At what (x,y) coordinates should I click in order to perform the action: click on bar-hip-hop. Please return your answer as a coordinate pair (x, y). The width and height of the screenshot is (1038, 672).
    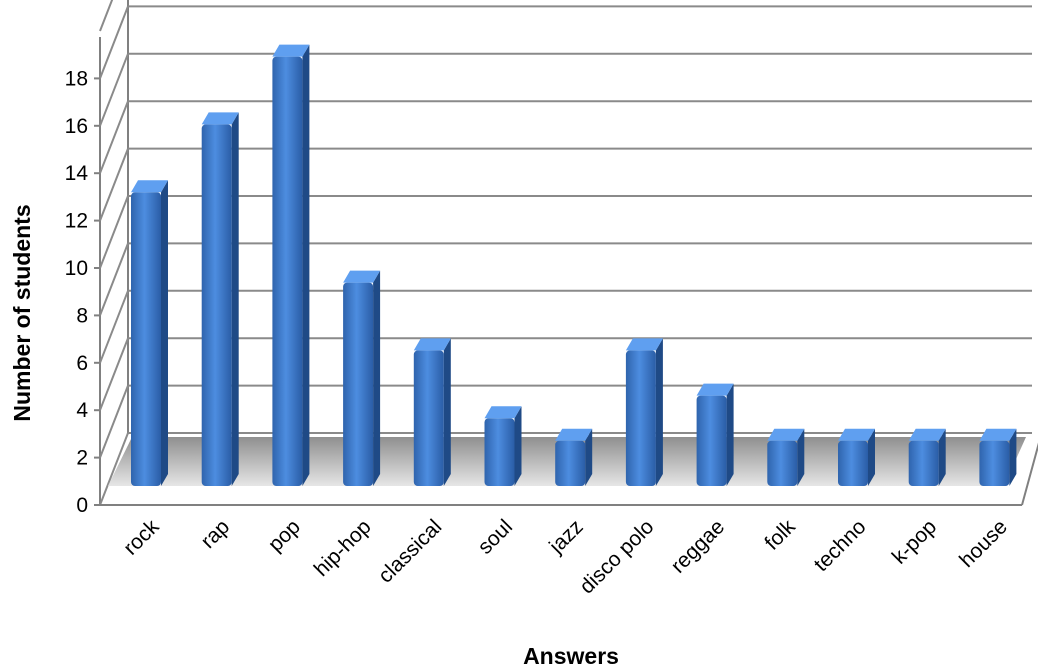
    Looking at the image, I should click on (362, 378).